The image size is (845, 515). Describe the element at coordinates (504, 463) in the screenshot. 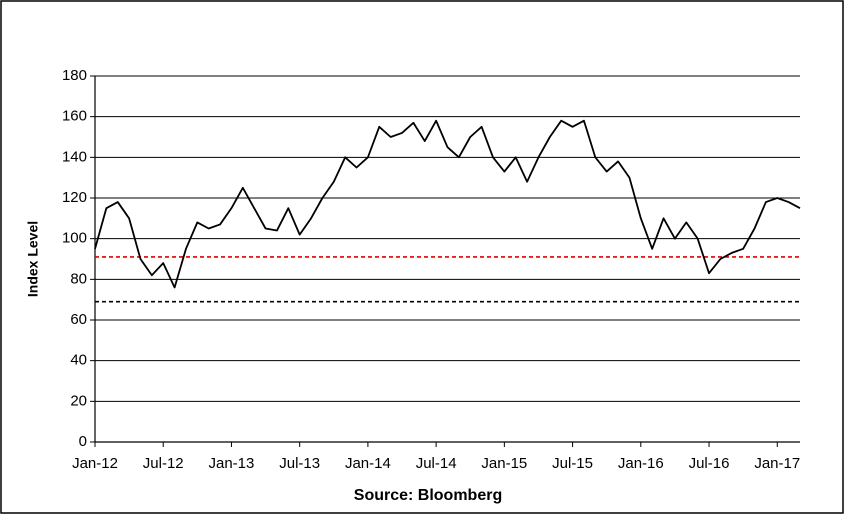

I see `x-tick-label: Jan-15` at that location.